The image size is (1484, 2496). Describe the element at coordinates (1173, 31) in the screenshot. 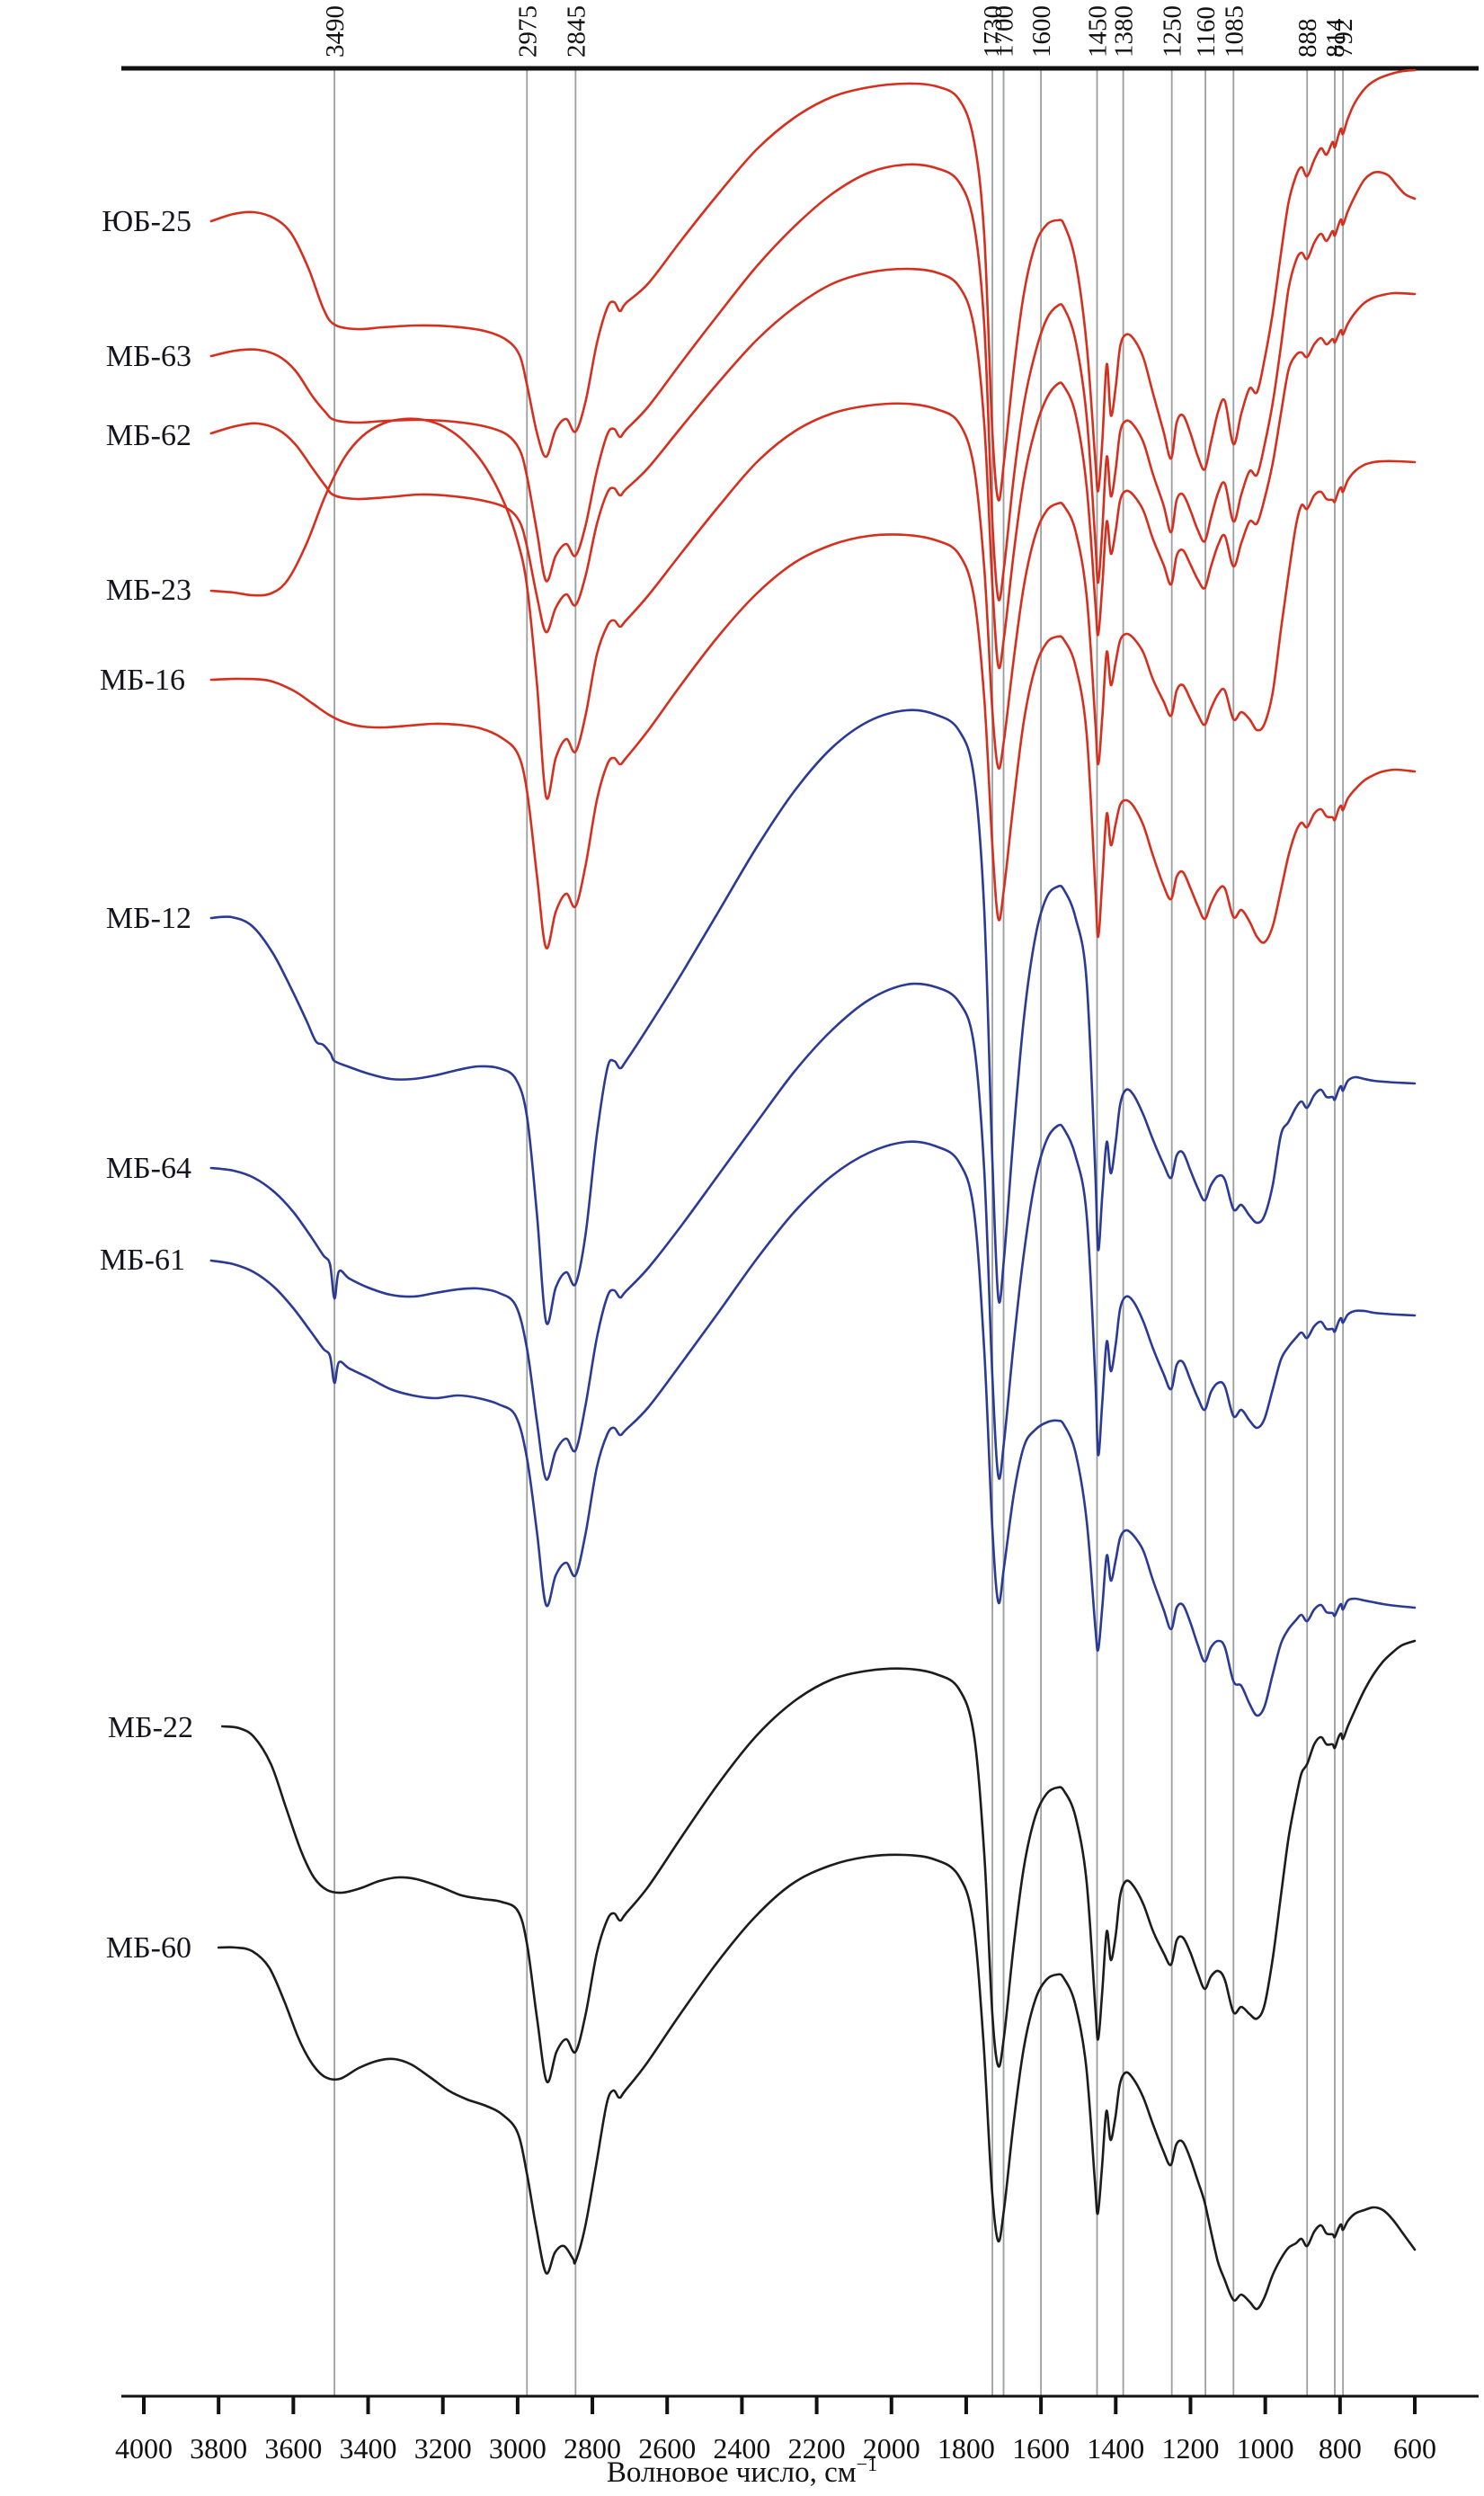

I see `band-label-1250: 1250` at that location.